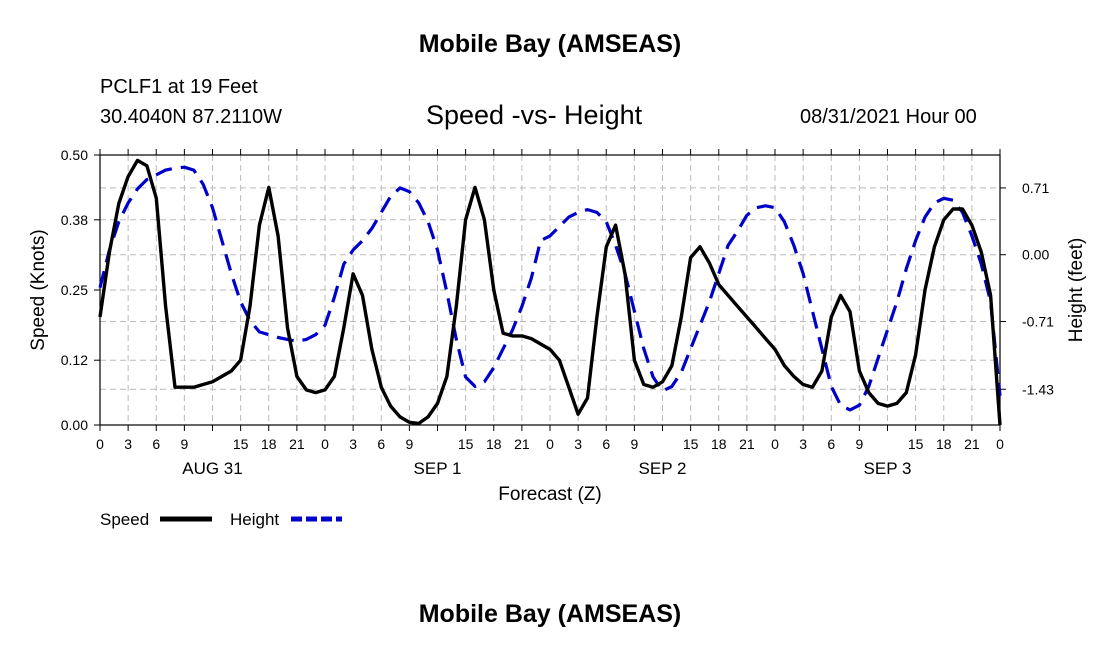  I want to click on x-day-label: SEP 2, so click(663, 468).